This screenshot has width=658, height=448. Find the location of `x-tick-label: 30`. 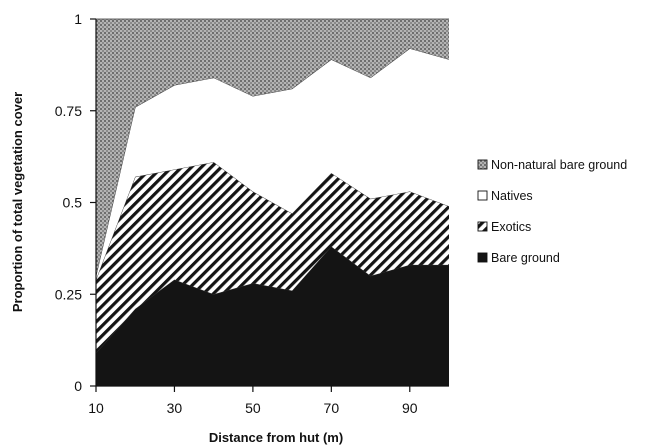

x-tick-label: 30 is located at coordinates (175, 408).